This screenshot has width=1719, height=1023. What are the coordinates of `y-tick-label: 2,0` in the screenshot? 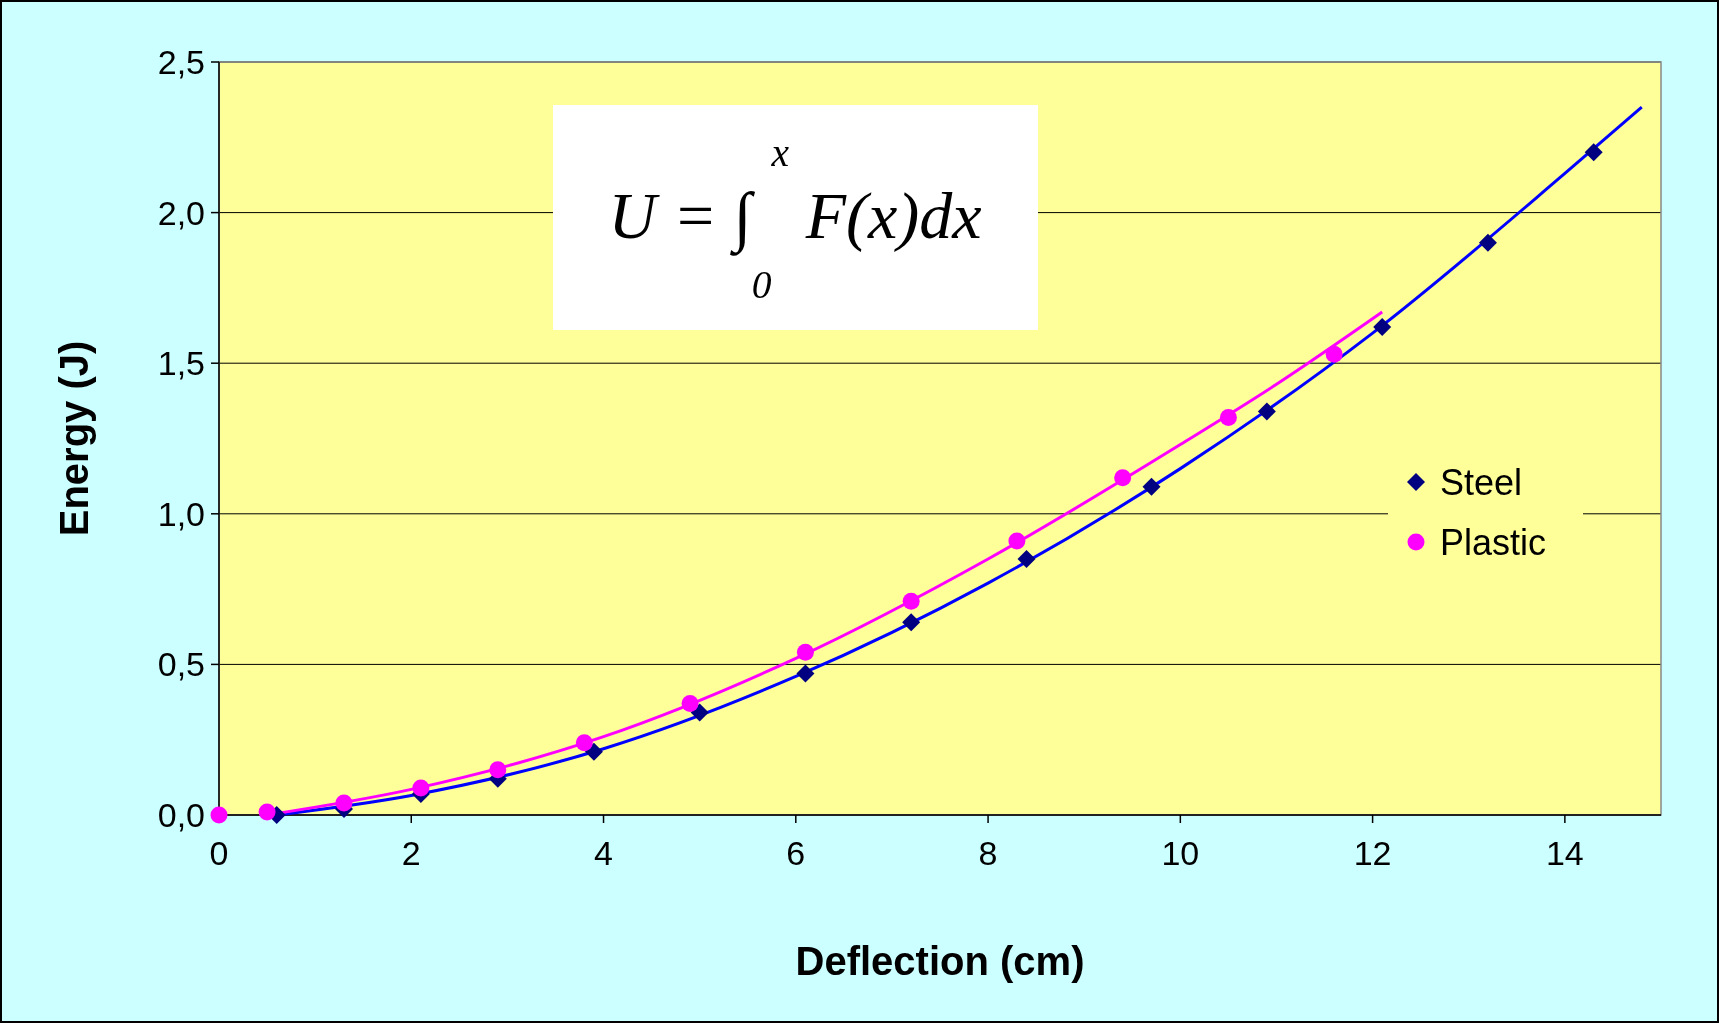 It's located at (181, 212).